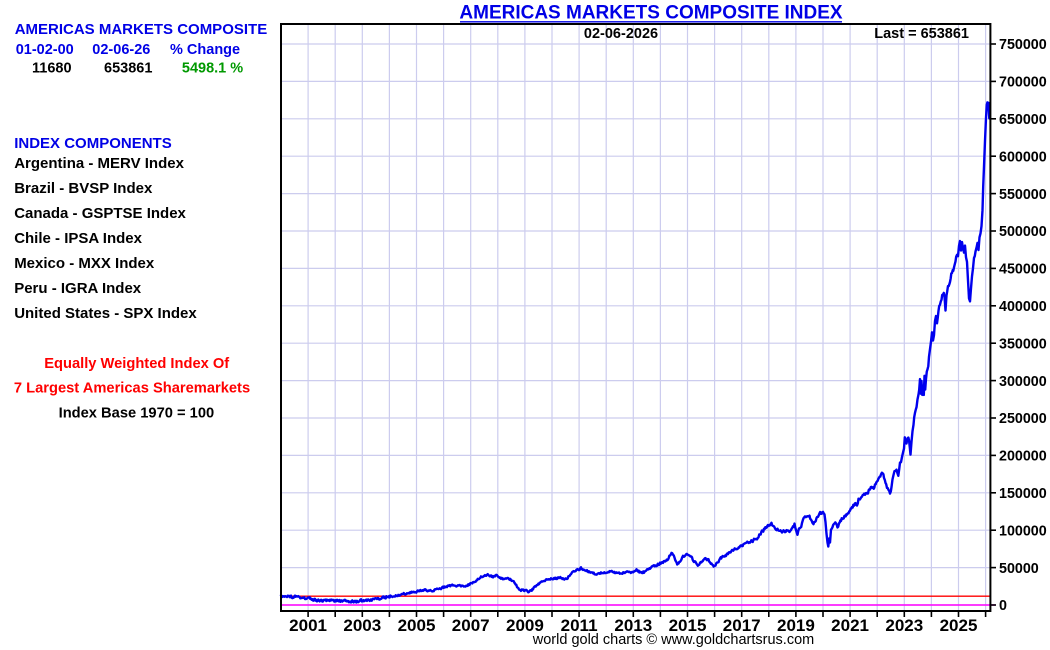  What do you see at coordinates (1023, 494) in the screenshot?
I see `svg-text: 150000` at bounding box center [1023, 494].